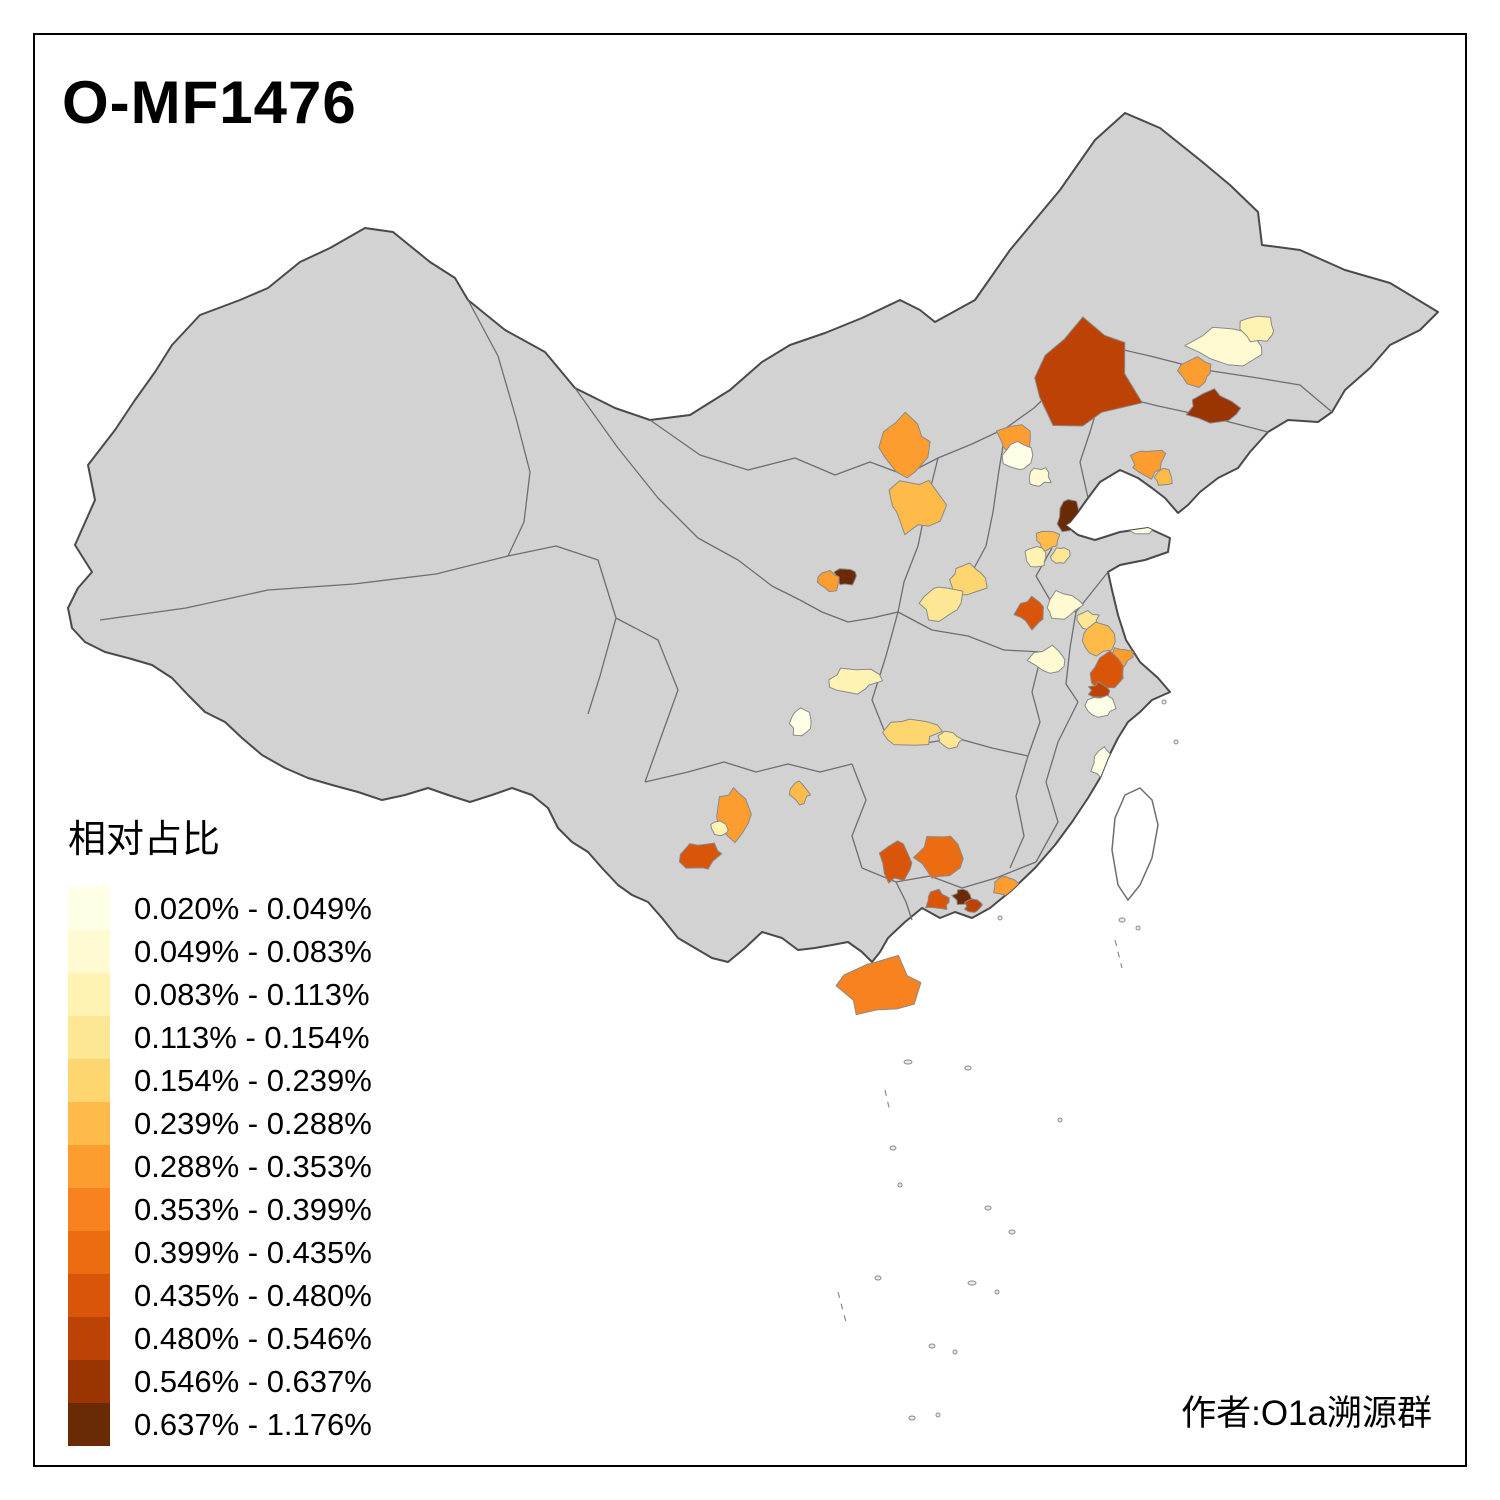 The height and width of the screenshot is (1500, 1500). What do you see at coordinates (252, 994) in the screenshot?
I see `legend-label: 0.083% - 0.113%` at bounding box center [252, 994].